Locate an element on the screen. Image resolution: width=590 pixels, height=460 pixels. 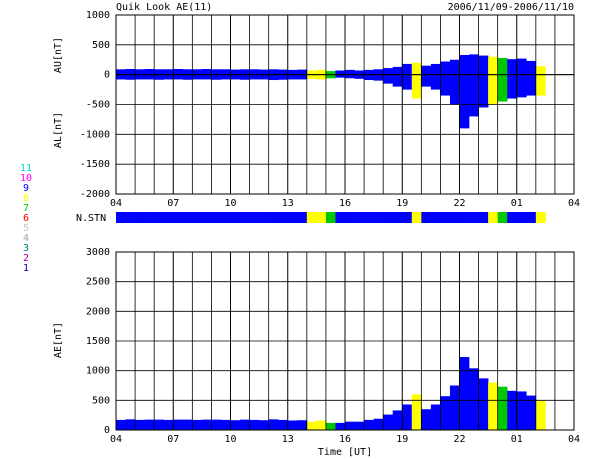
legend-label: 5 is located at coordinates (26, 228).